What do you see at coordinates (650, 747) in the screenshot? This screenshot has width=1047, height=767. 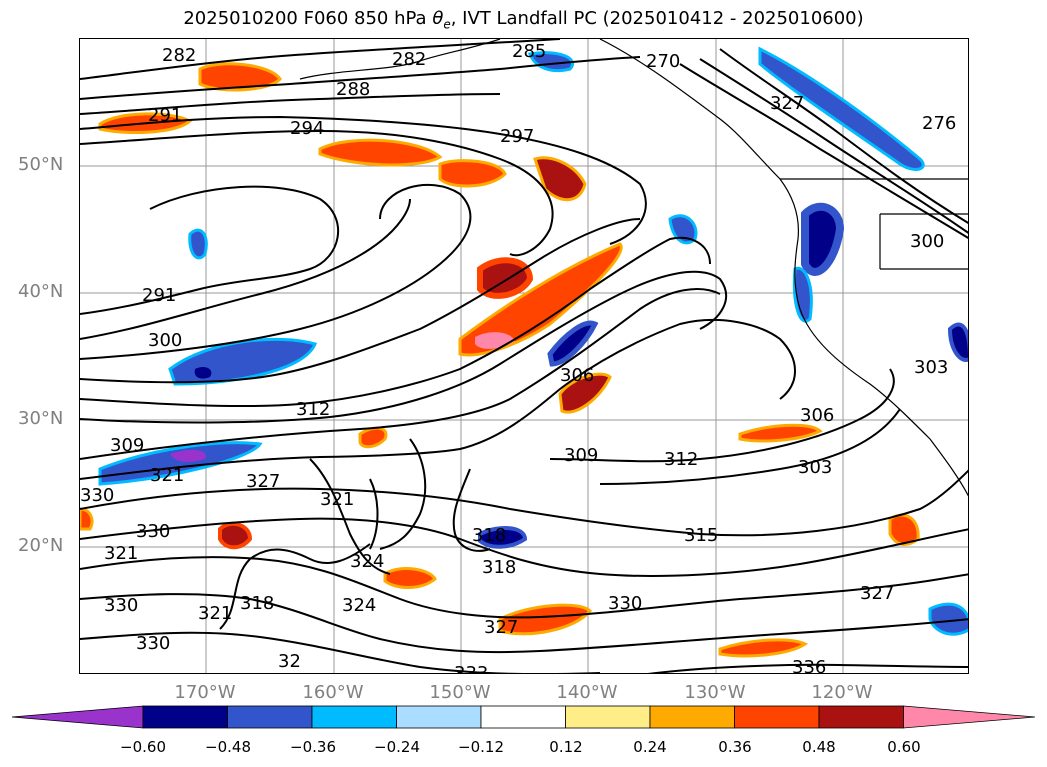 I see `colorbar-tick-label: 0.24` at bounding box center [650, 747].